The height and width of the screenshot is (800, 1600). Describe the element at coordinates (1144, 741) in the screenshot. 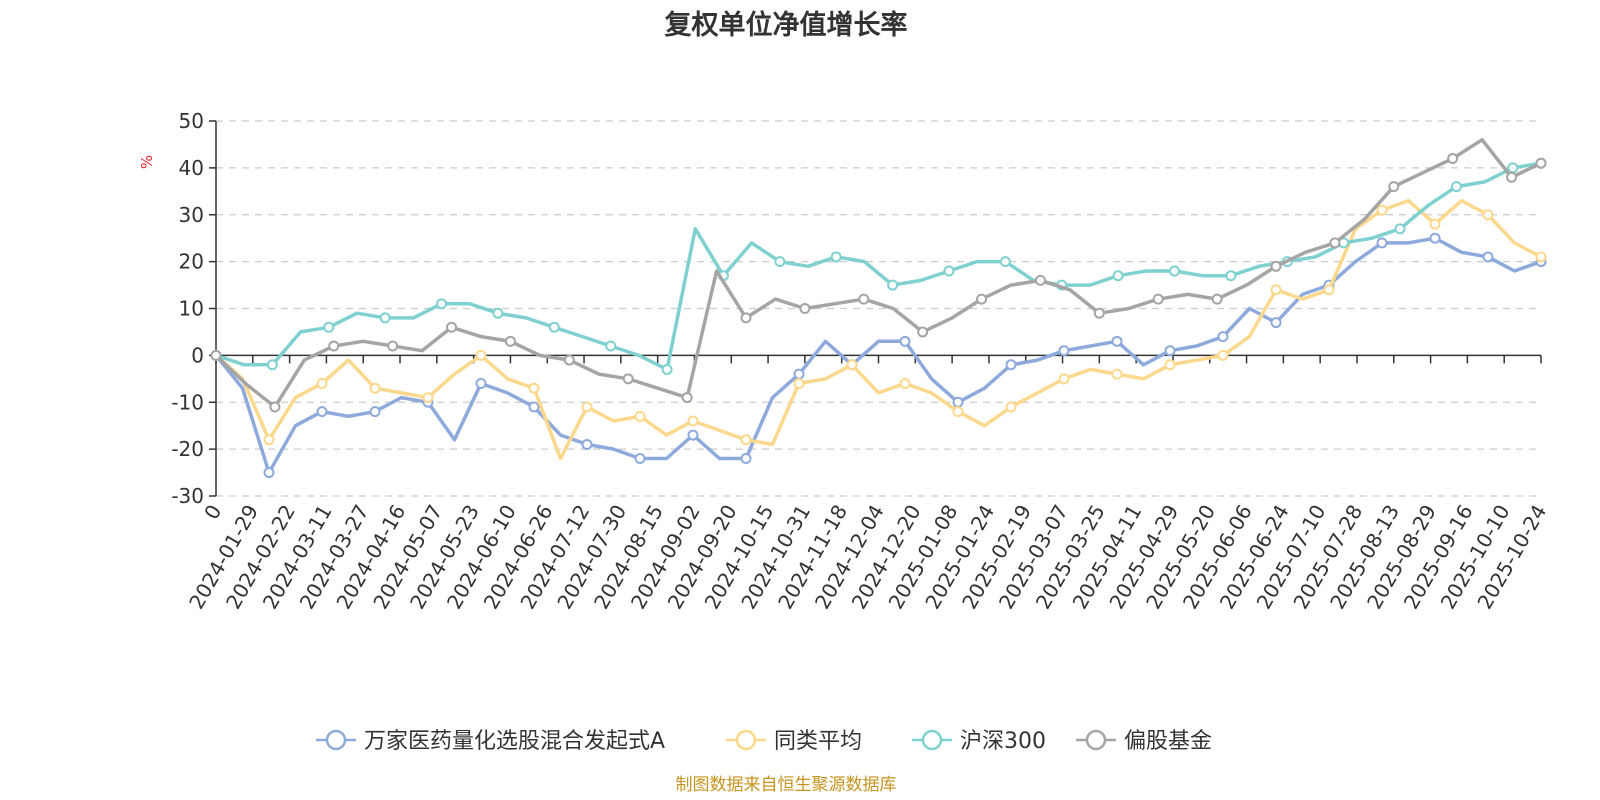

I see `legend-item: 偏股基金` at that location.